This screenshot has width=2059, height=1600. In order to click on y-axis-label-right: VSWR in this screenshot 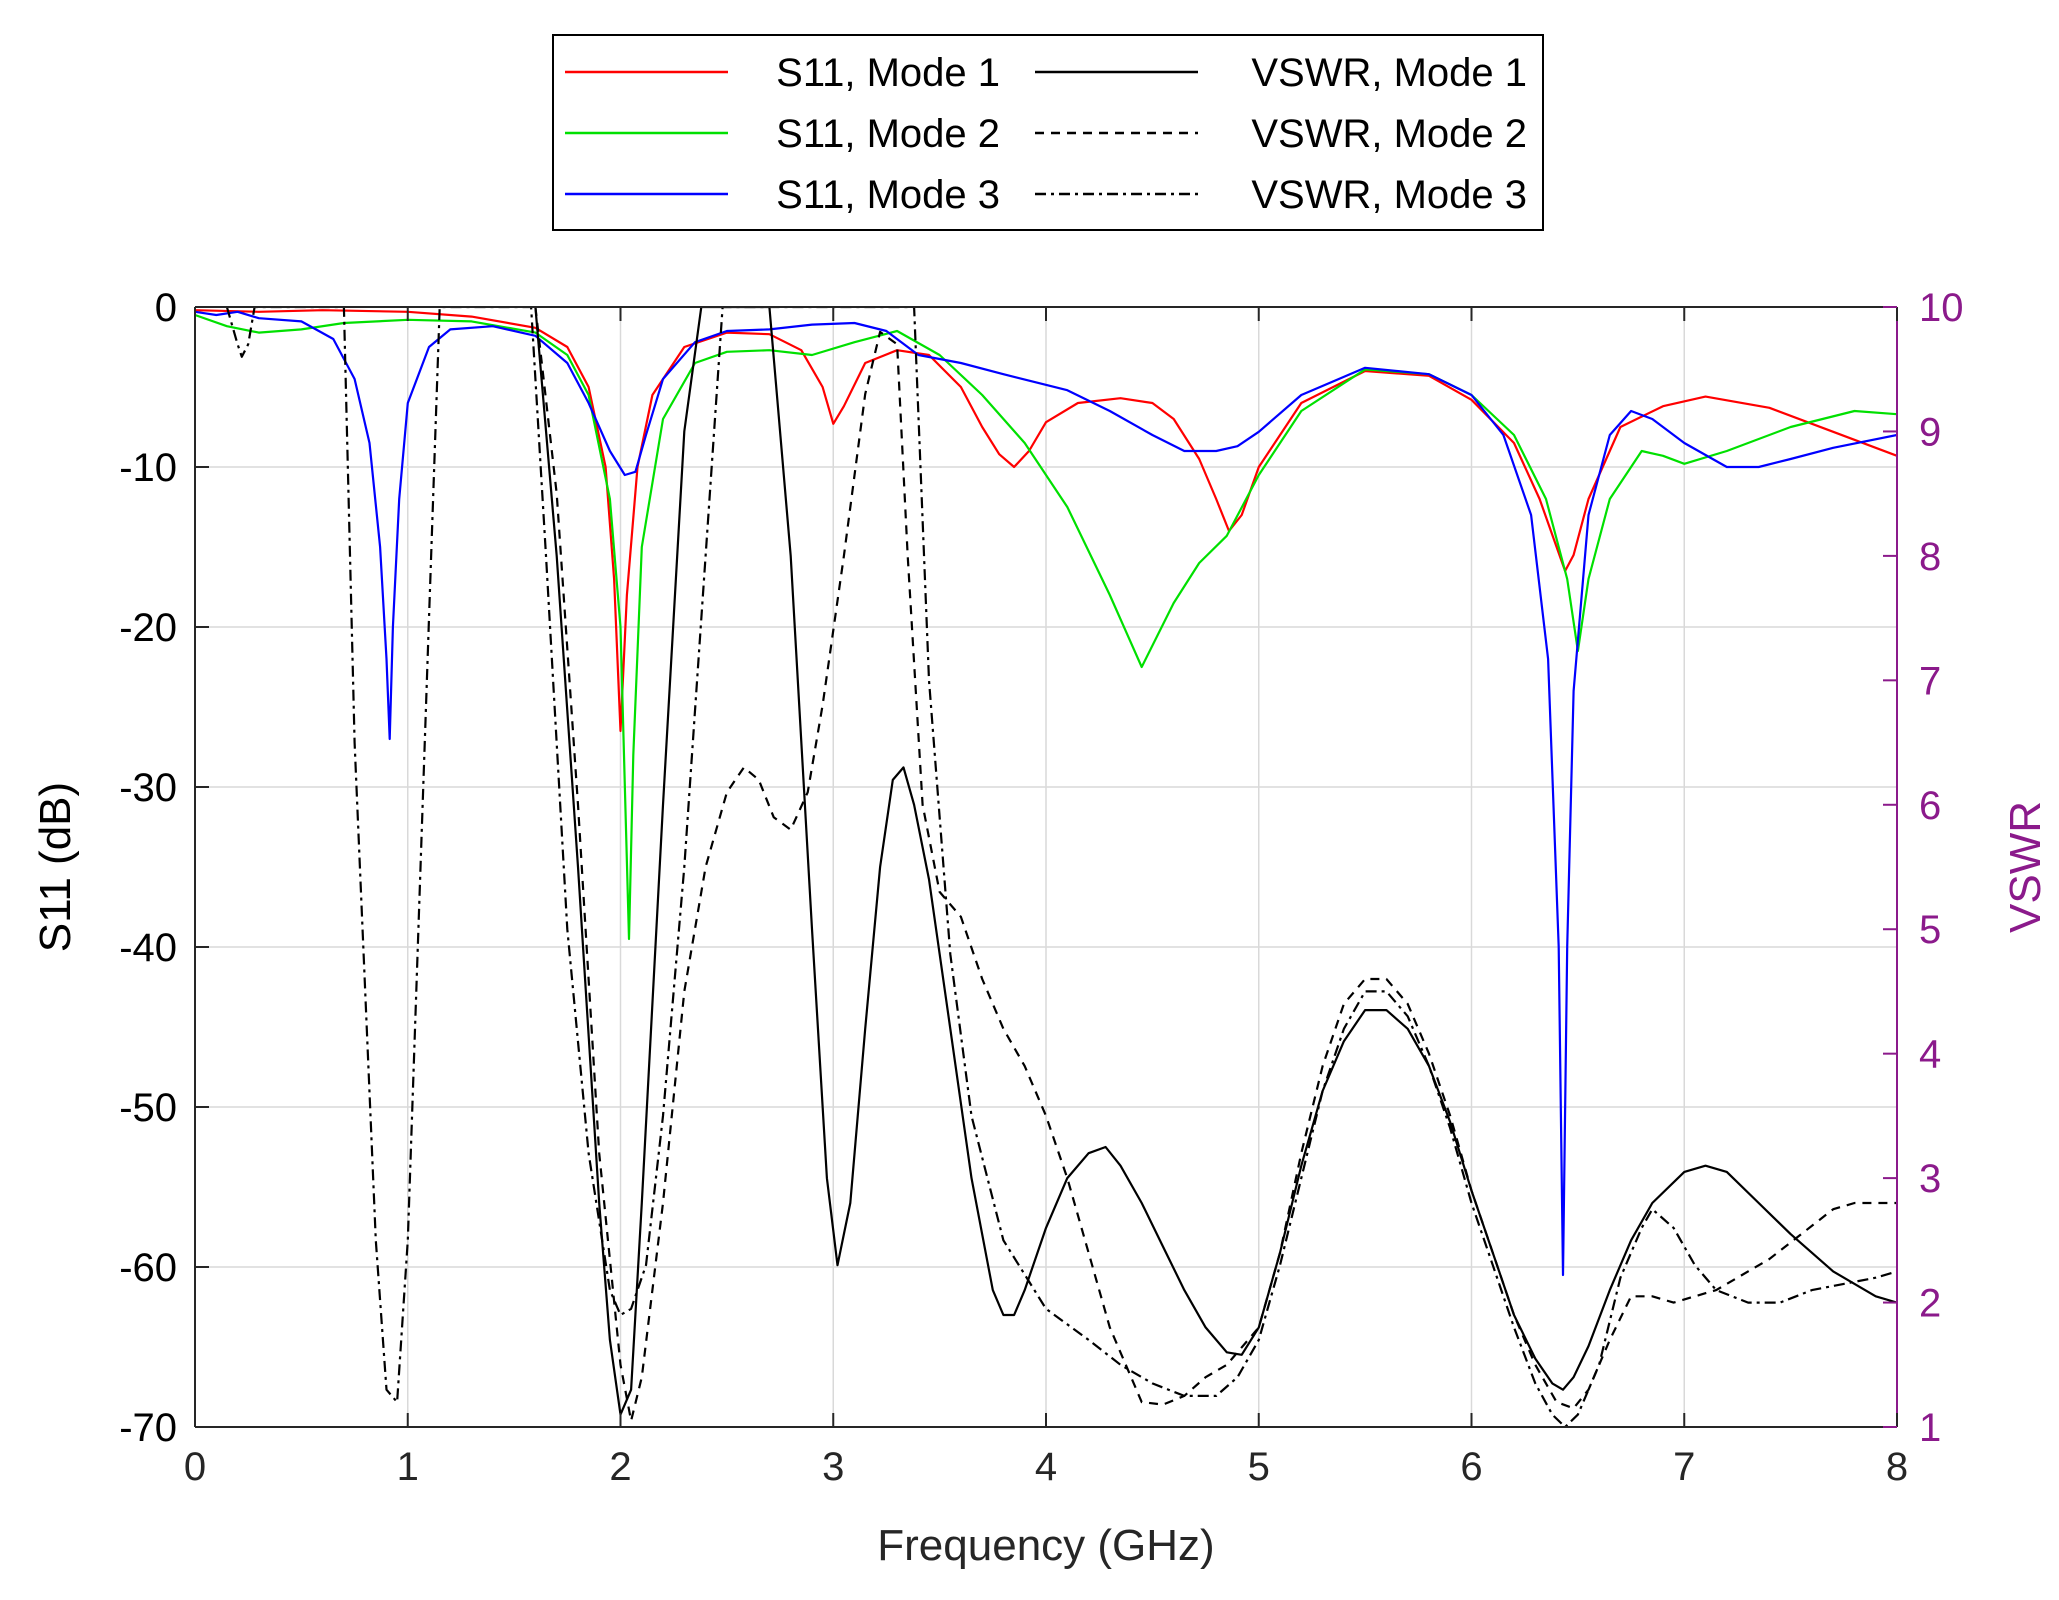, I will do `click(2025, 867)`.